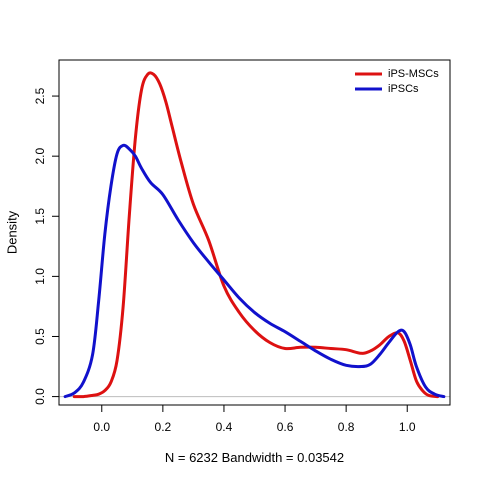 This screenshot has height=480, width=480. I want to click on x-tick-label: 1.0, so click(407, 427).